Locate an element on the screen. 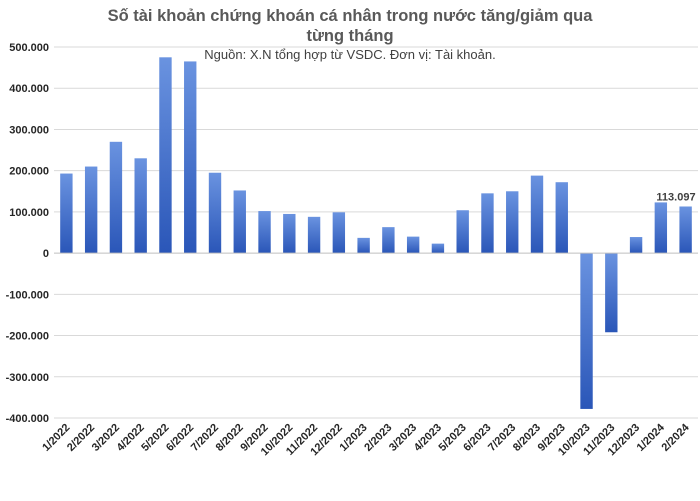  y-tick-label: -300.000 is located at coordinates (27, 378).